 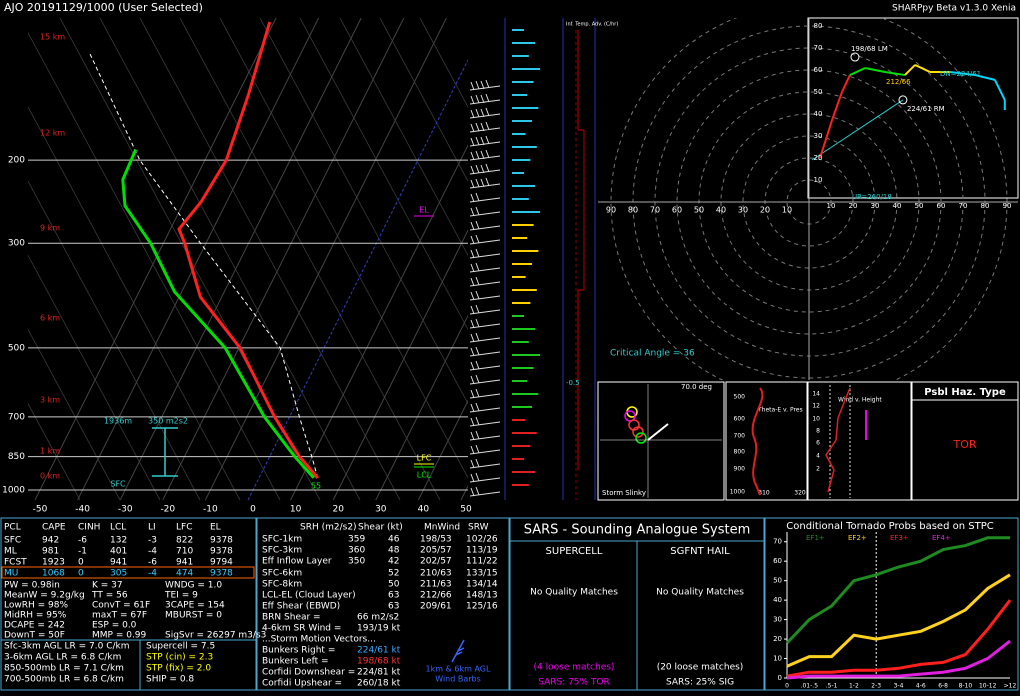 I want to click on table-cell: 401, so click(x=118, y=552).